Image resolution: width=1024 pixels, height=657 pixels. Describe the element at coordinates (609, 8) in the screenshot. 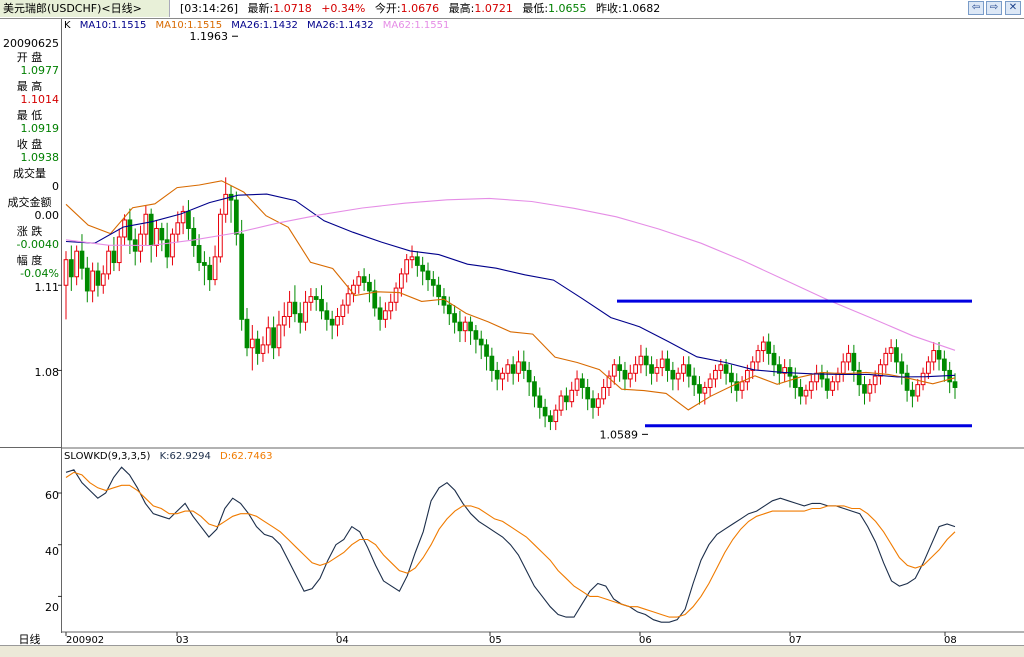

I see `quote-prev-label: 昨收:` at that location.